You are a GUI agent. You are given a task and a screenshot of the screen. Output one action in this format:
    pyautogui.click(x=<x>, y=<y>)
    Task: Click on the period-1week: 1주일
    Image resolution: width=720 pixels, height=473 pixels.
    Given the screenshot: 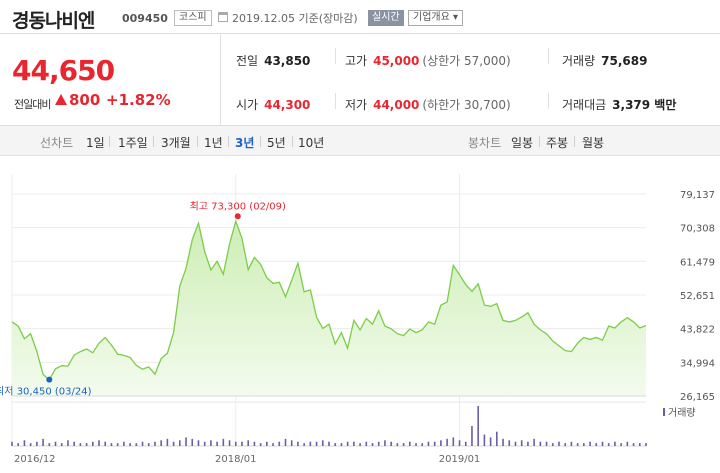 What is the action you would take?
    pyautogui.click(x=133, y=143)
    